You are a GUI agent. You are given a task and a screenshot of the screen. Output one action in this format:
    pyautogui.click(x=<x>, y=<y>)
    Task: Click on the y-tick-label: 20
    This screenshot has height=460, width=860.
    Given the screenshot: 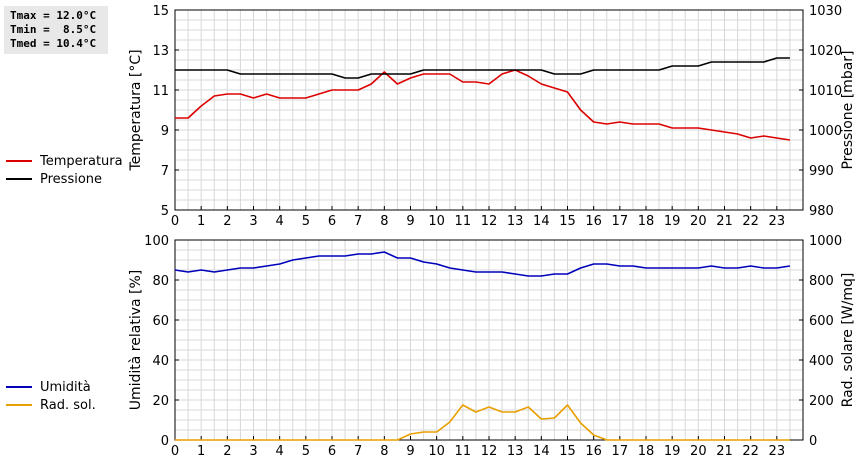 What is the action you would take?
    pyautogui.click(x=160, y=401)
    